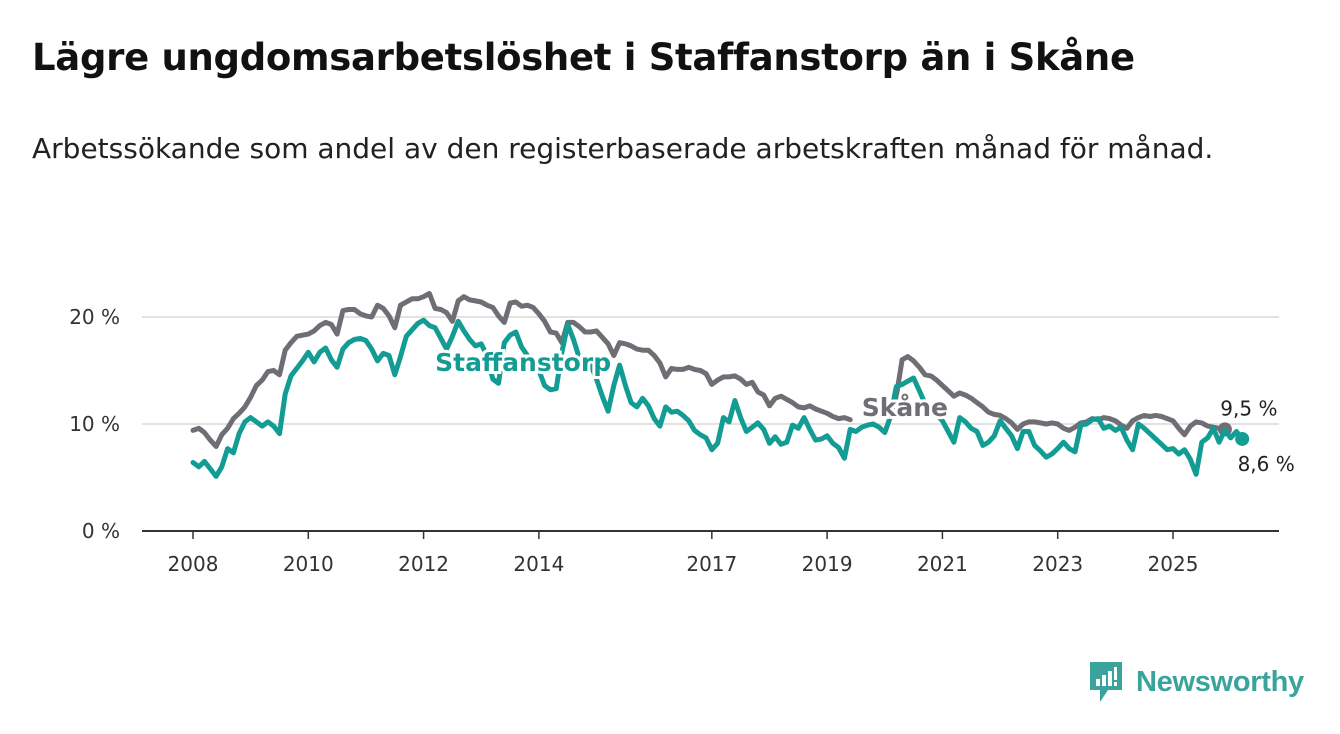  I want to click on x-tick-label: 2019, so click(827, 564).